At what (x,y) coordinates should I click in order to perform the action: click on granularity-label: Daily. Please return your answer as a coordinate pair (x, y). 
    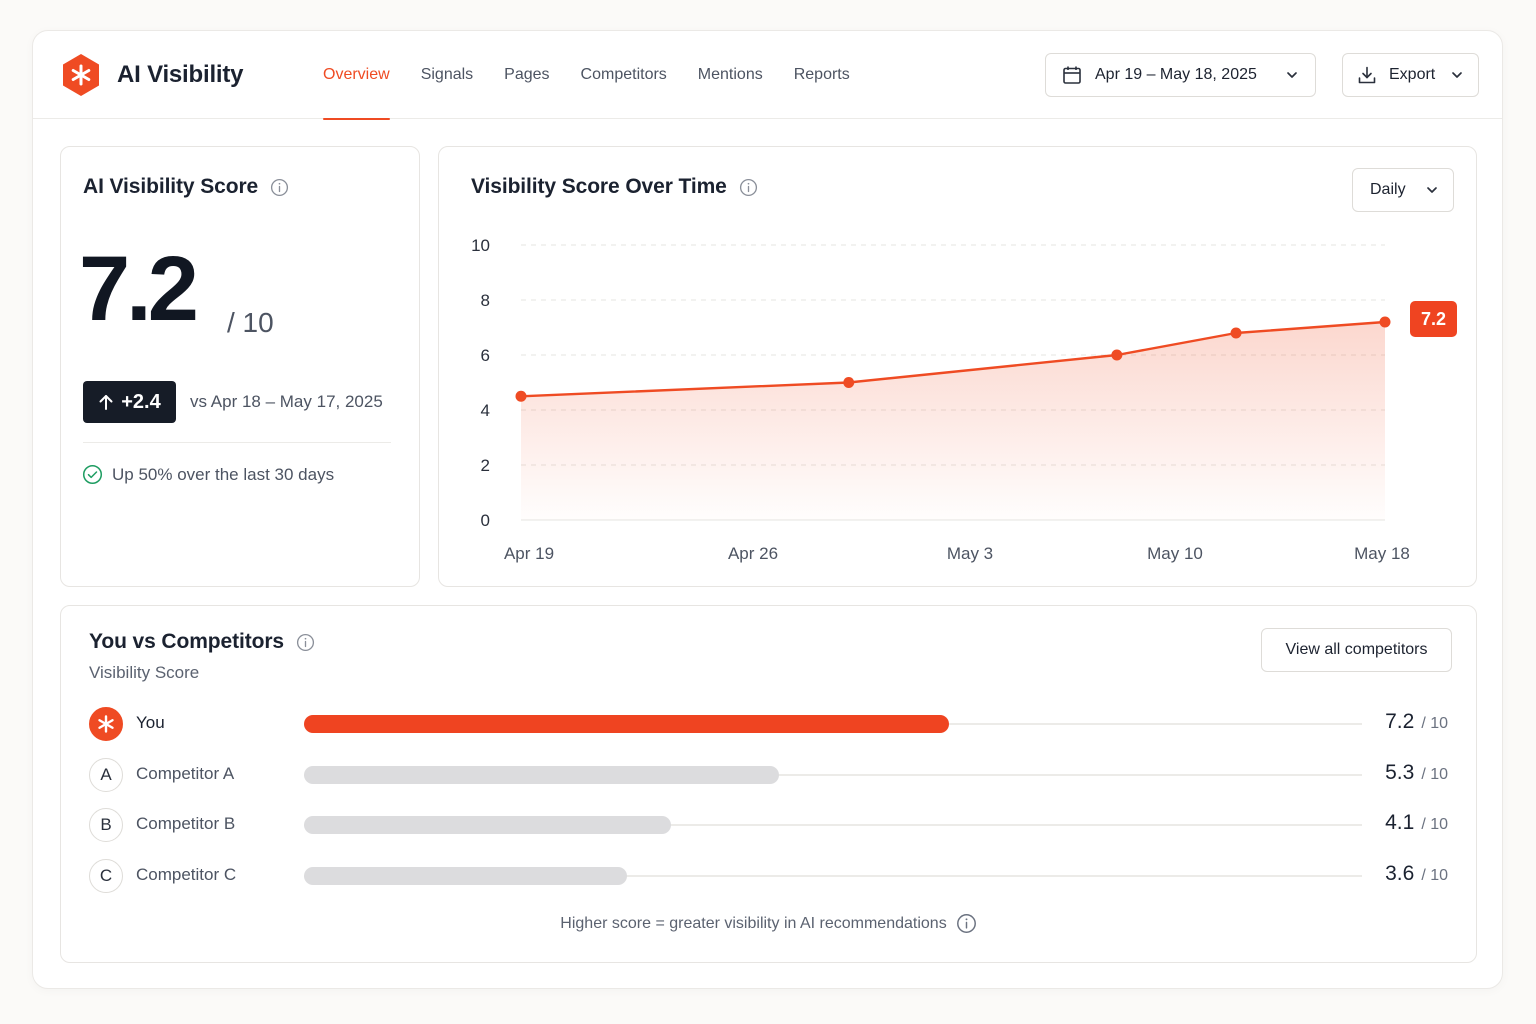
    Looking at the image, I should click on (1388, 189).